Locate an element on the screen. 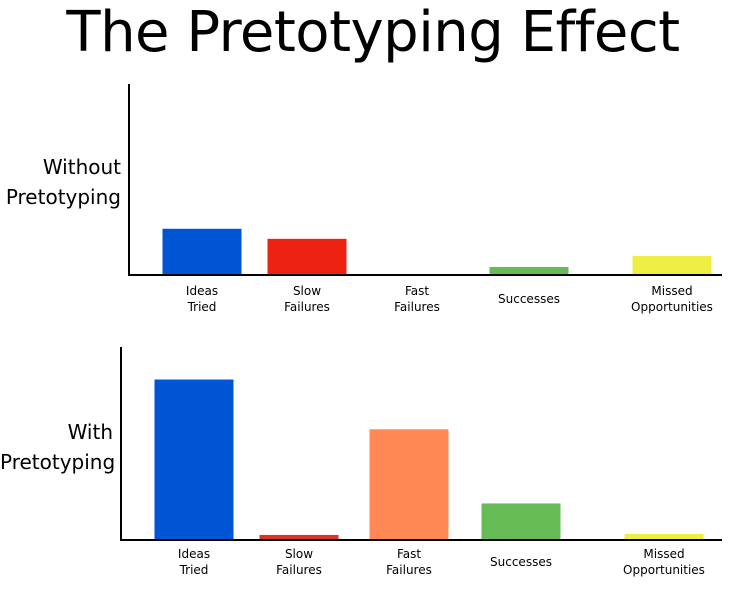 The width and height of the screenshot is (746, 595). chart-title: The Pretotyping Effect is located at coordinates (373, 32).